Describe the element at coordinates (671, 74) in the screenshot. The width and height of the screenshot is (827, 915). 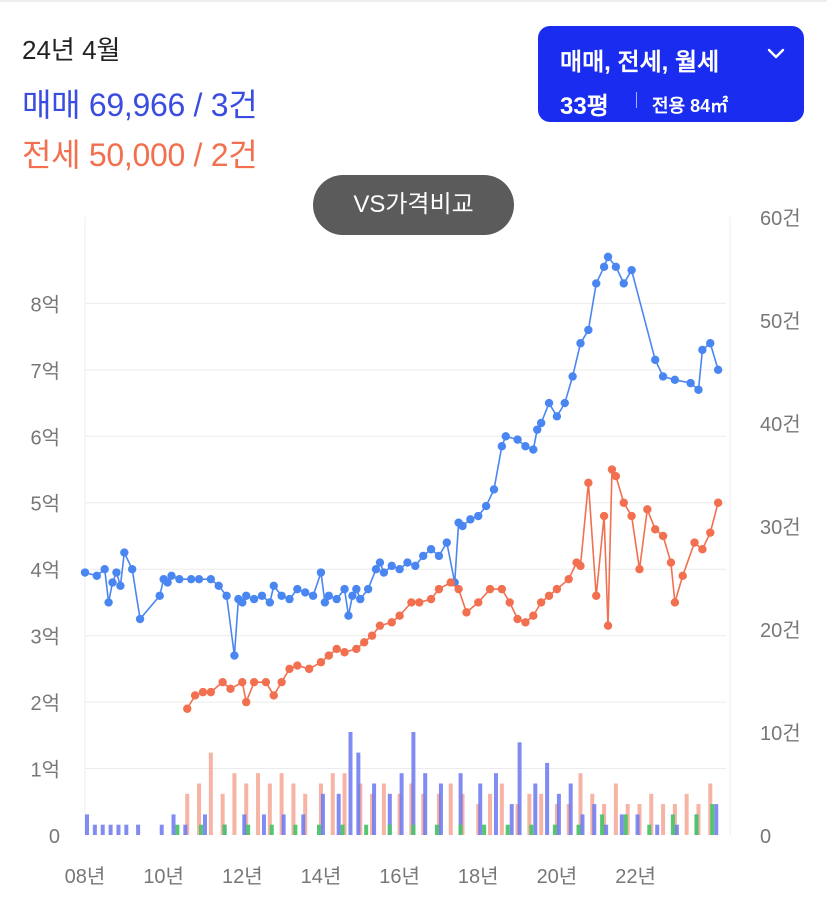
I see `trade-type-filter-button: 매매, 전세, 월세 33평 전용 84㎡` at that location.